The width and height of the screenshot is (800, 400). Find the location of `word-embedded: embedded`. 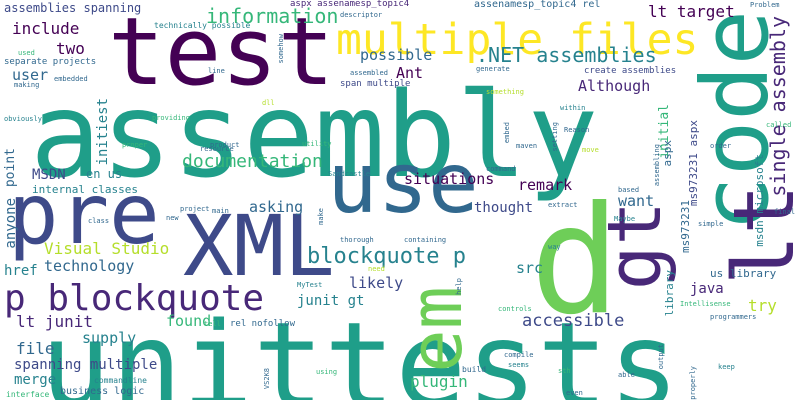

word-embedded: embedded is located at coordinates (71, 79).